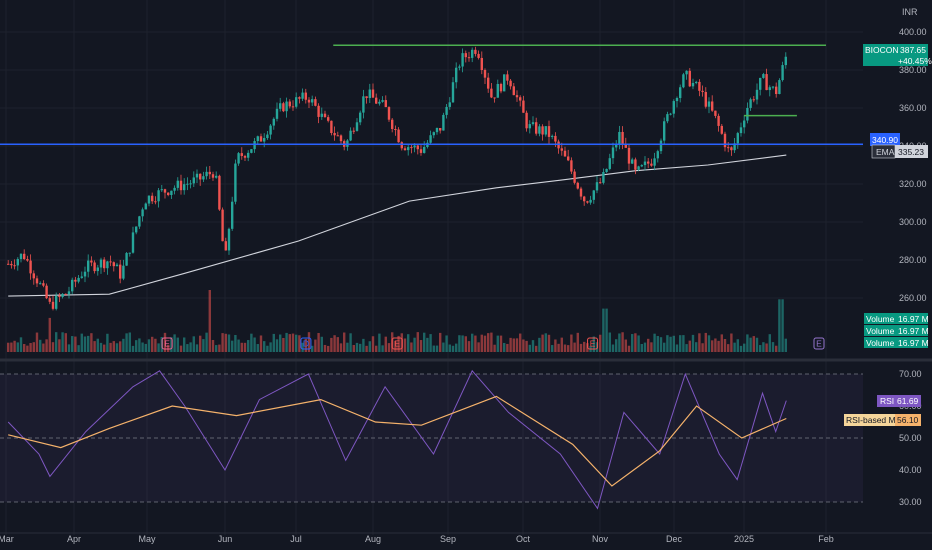 The image size is (932, 550). What do you see at coordinates (744, 539) in the screenshot?
I see `time-tick-label: 2025` at bounding box center [744, 539].